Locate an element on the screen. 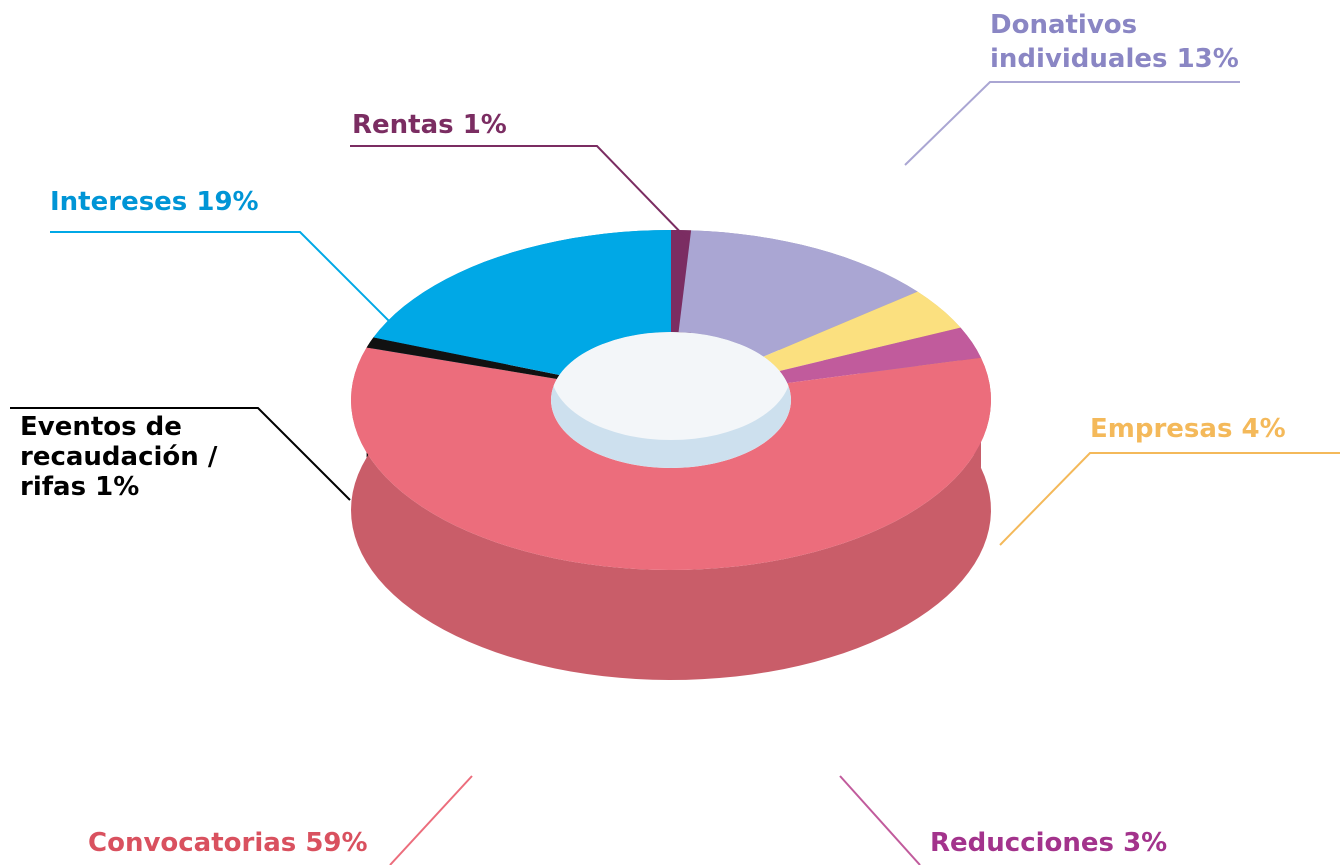 Image resolution: width=1343 pixels, height=865 pixels. label-value: 3% is located at coordinates (1145, 843).